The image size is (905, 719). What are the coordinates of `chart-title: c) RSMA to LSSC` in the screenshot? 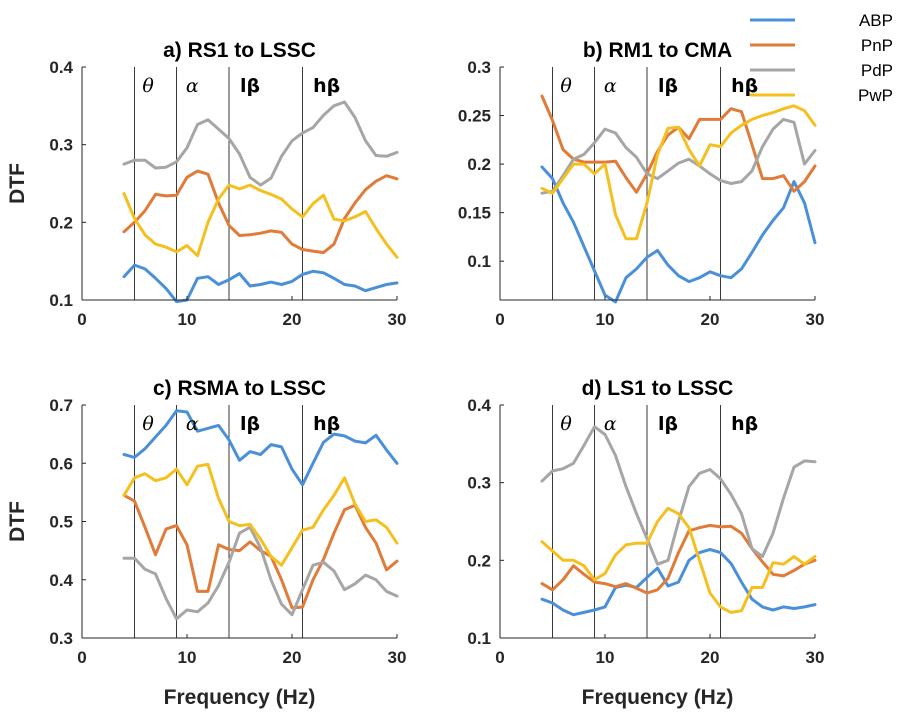 It's located at (239, 388).